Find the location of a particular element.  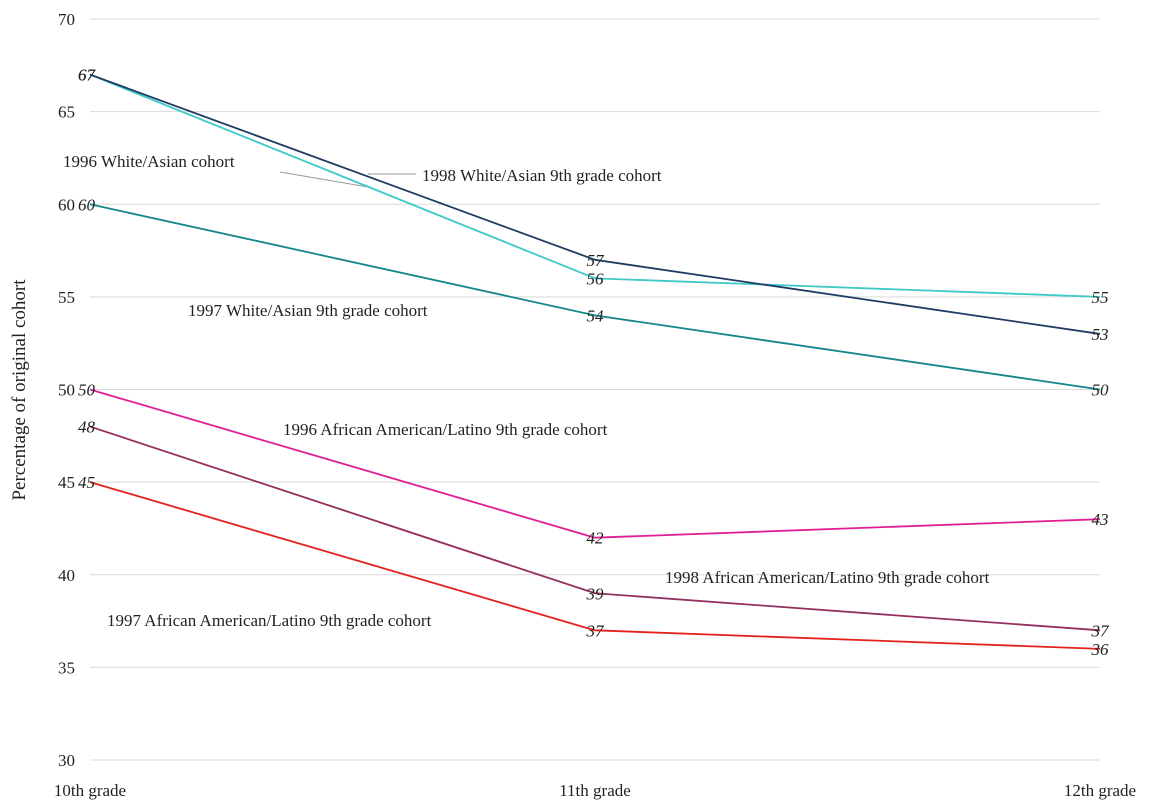

data-label: 57 is located at coordinates (596, 260).